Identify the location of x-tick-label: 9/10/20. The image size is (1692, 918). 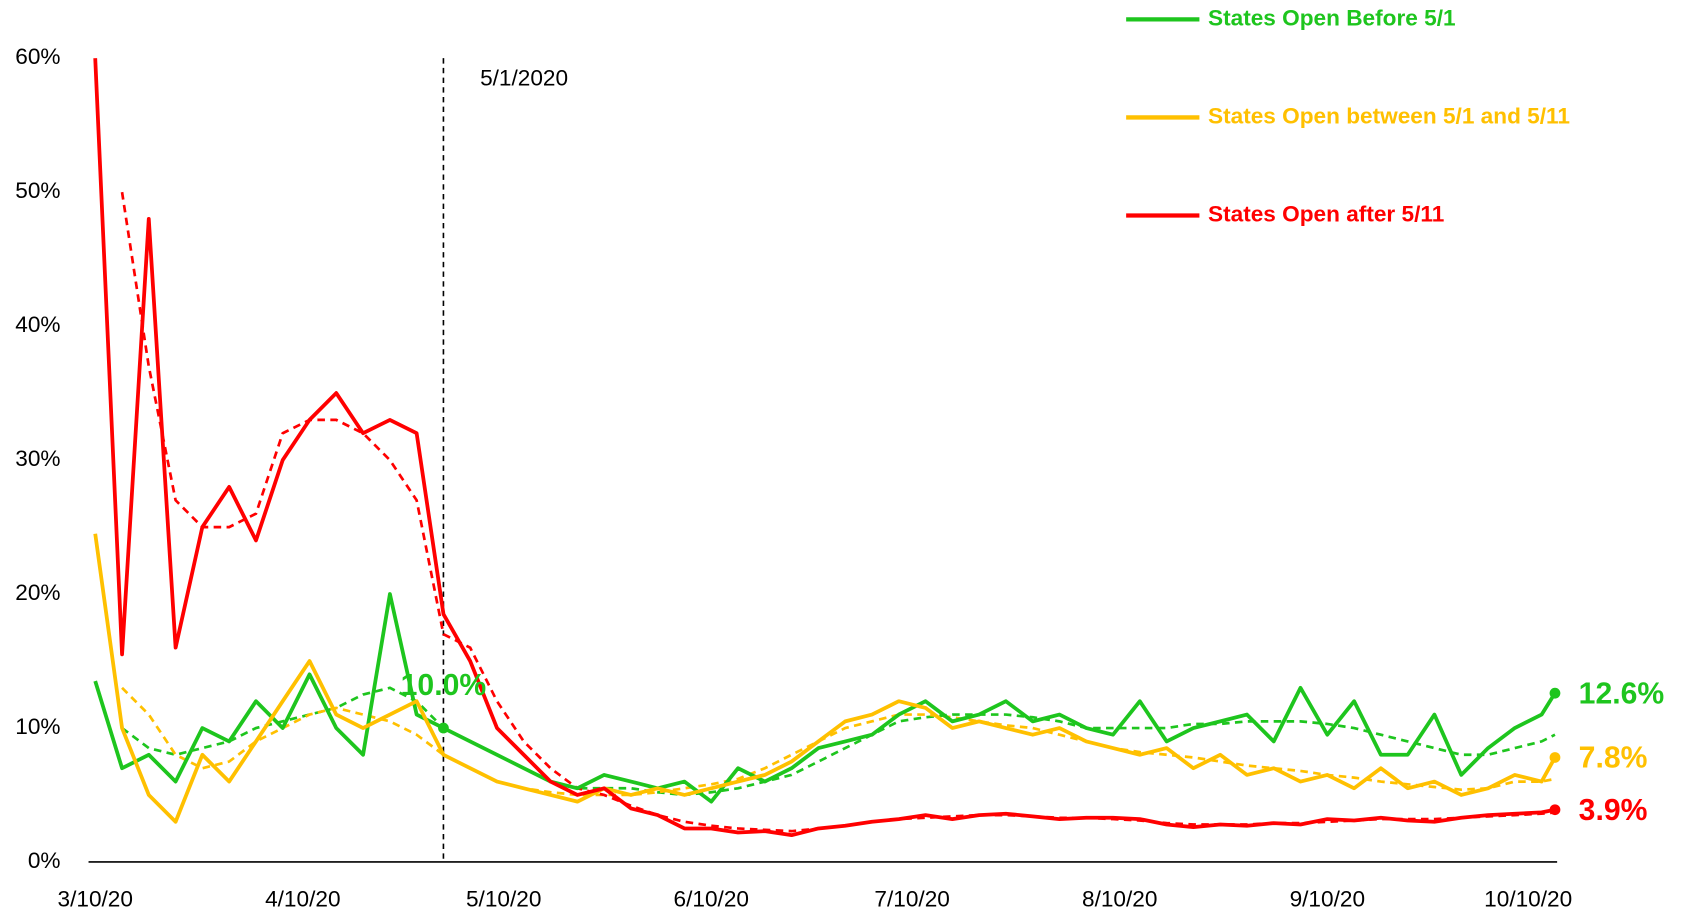
(1327, 899).